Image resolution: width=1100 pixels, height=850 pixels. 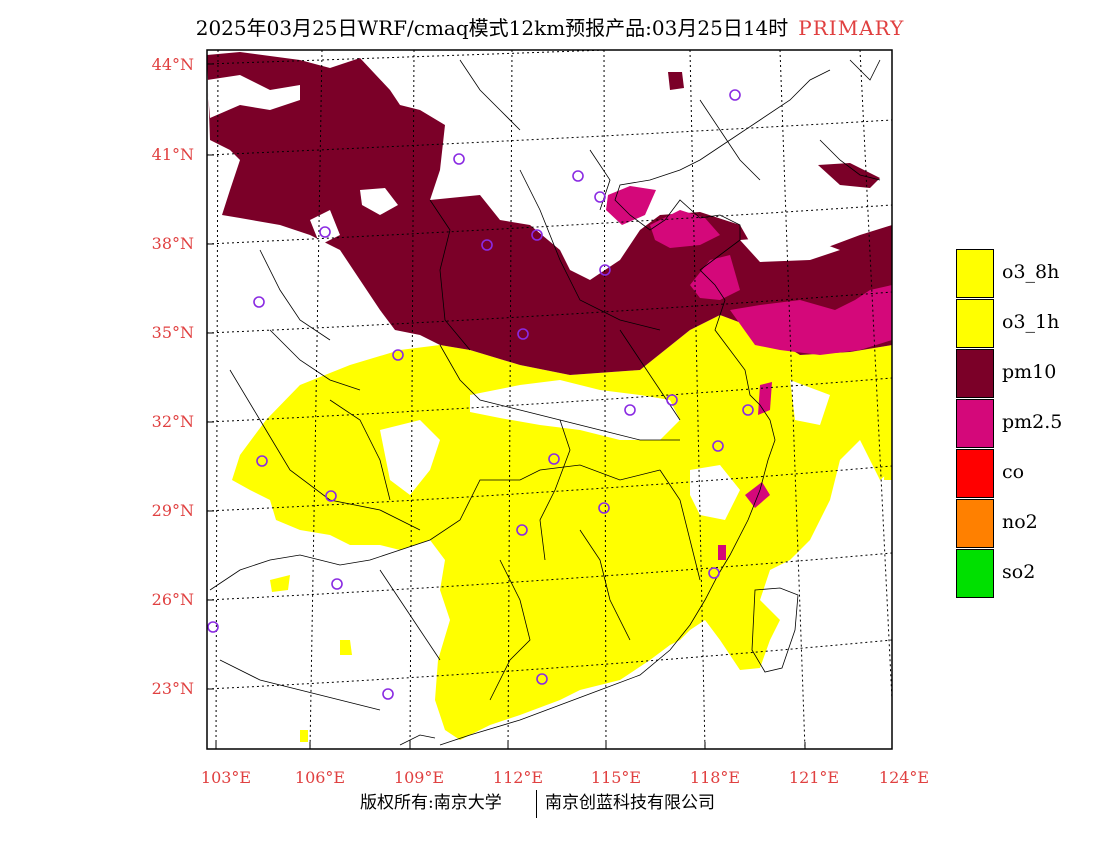 I want to click on lon-label: 124°E, so click(x=904, y=777).